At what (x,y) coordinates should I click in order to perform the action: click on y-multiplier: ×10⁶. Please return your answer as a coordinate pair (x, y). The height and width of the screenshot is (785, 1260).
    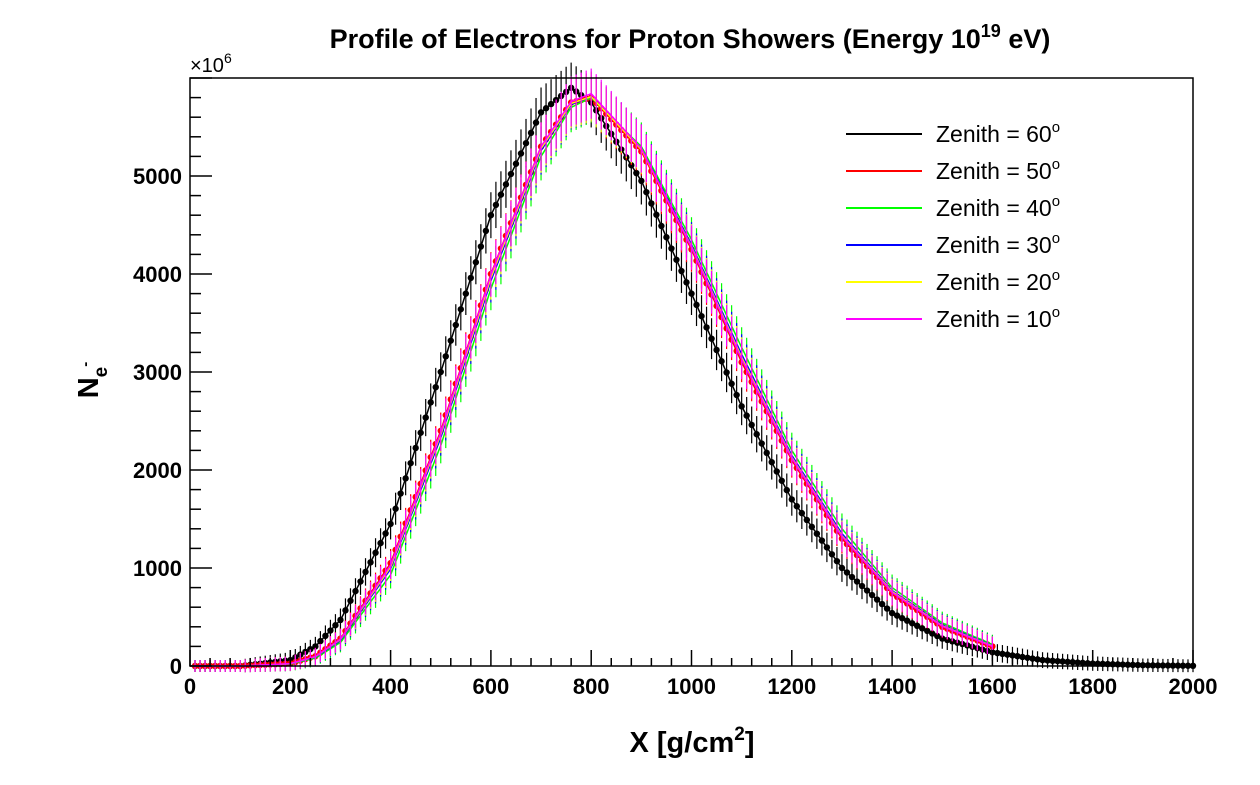
    Looking at the image, I should click on (211, 63).